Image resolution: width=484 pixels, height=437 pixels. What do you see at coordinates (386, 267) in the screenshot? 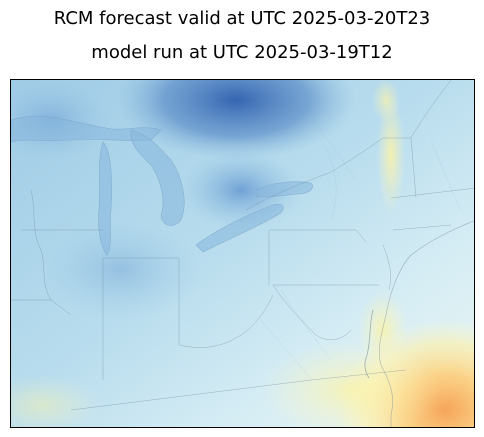
I see `border-nj` at bounding box center [386, 267].